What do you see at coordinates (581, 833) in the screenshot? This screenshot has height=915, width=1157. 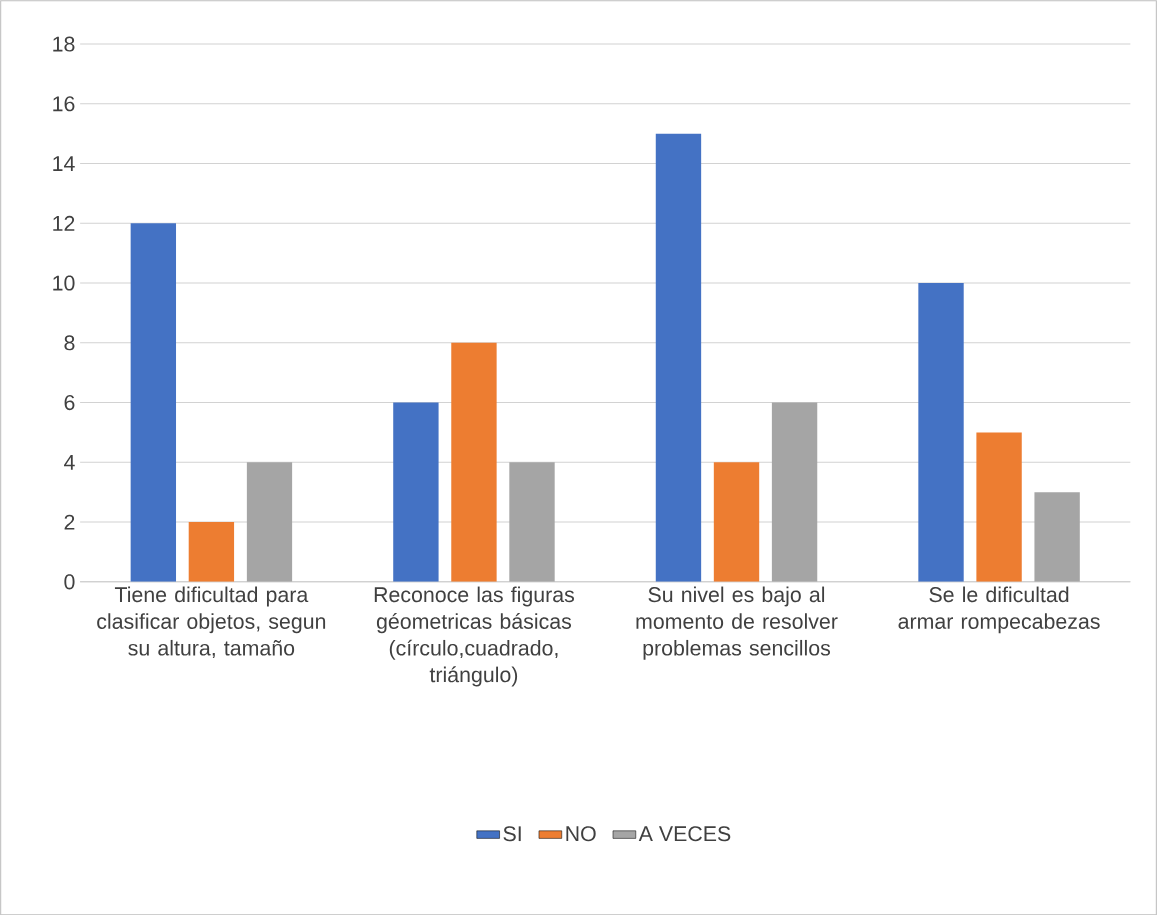 I see `legend-label: NO` at bounding box center [581, 833].